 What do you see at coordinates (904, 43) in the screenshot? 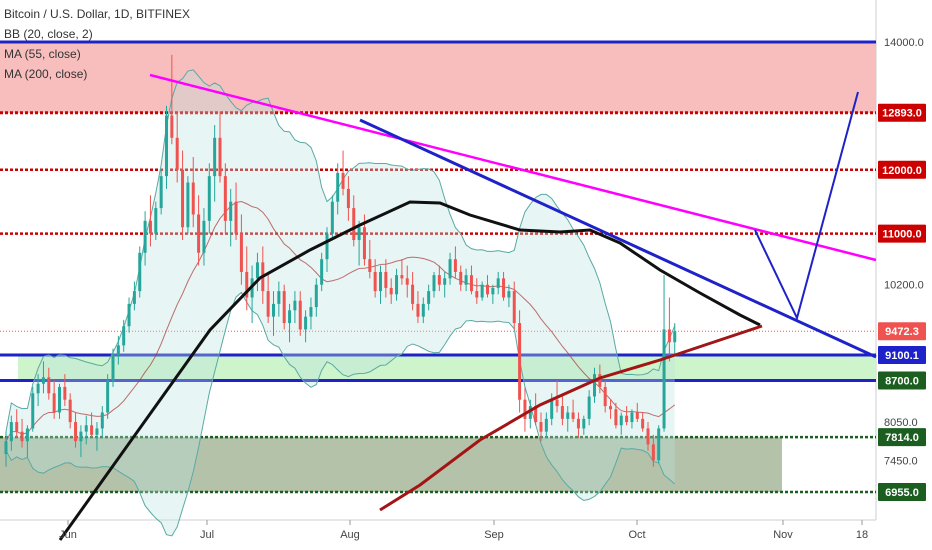
I see `y-tick-label: 14000.0` at bounding box center [904, 43].